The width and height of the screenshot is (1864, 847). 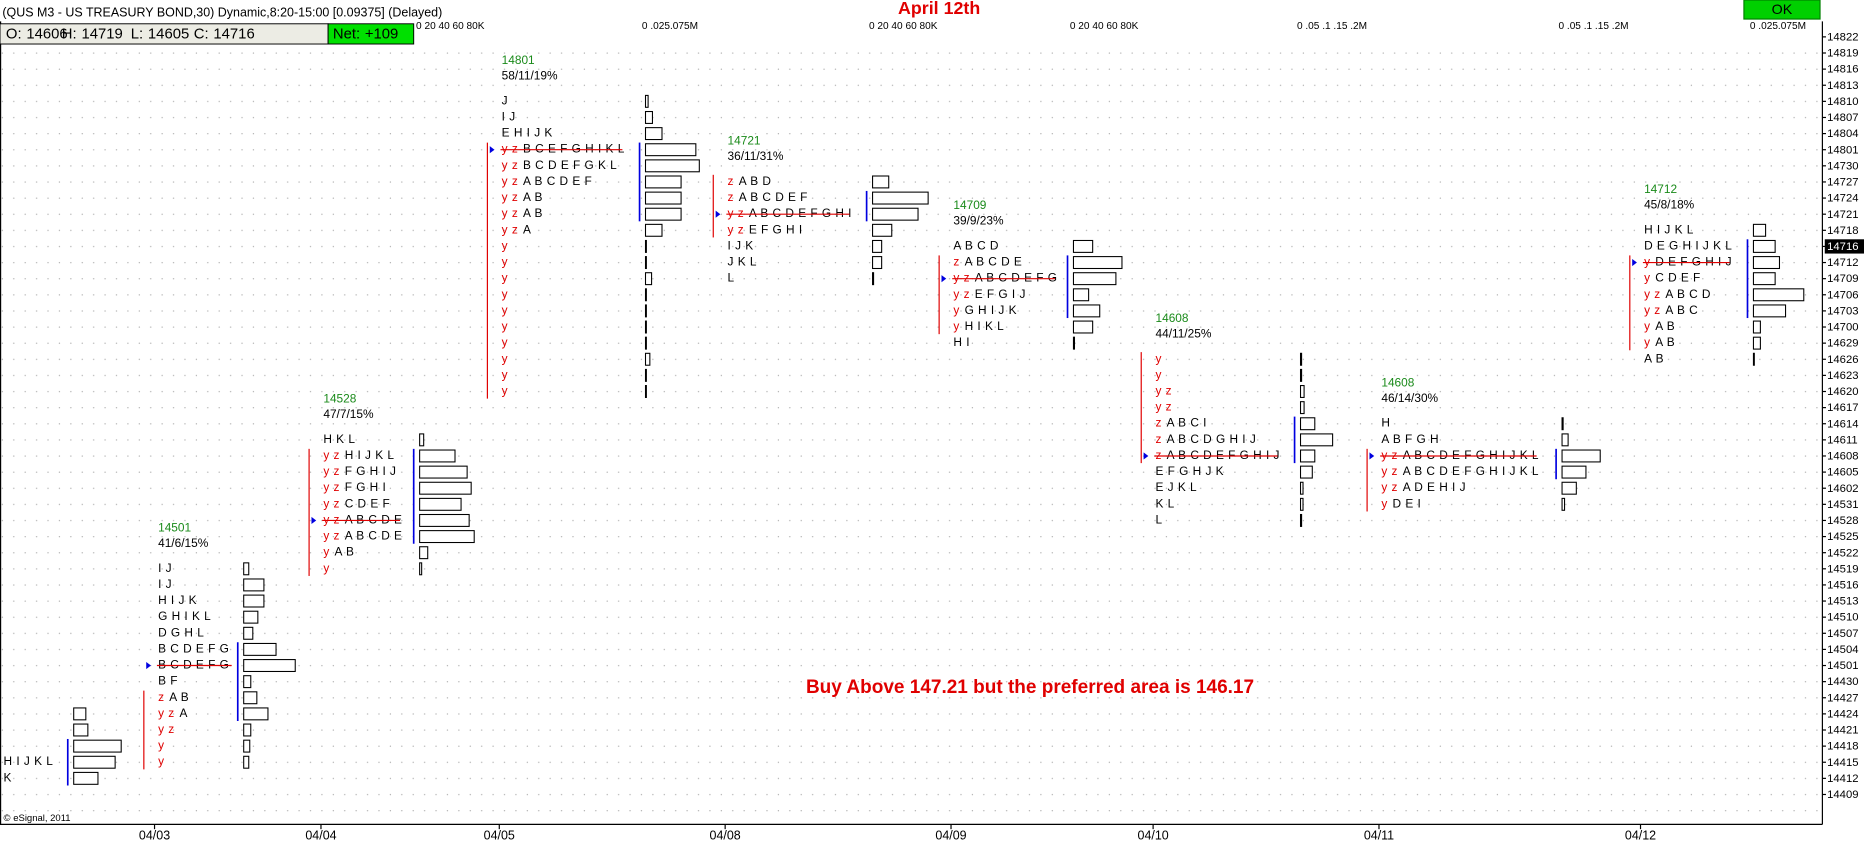 What do you see at coordinates (1844, 246) in the screenshot?
I see `last-price-box` at bounding box center [1844, 246].